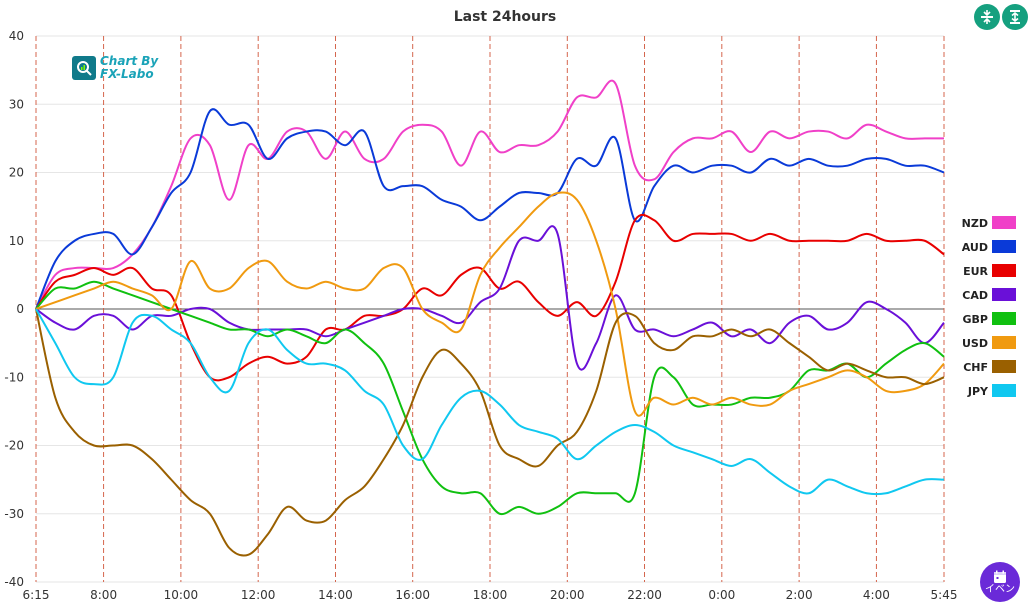  What do you see at coordinates (14, 514) in the screenshot?
I see `y-tick-label: -30` at bounding box center [14, 514].